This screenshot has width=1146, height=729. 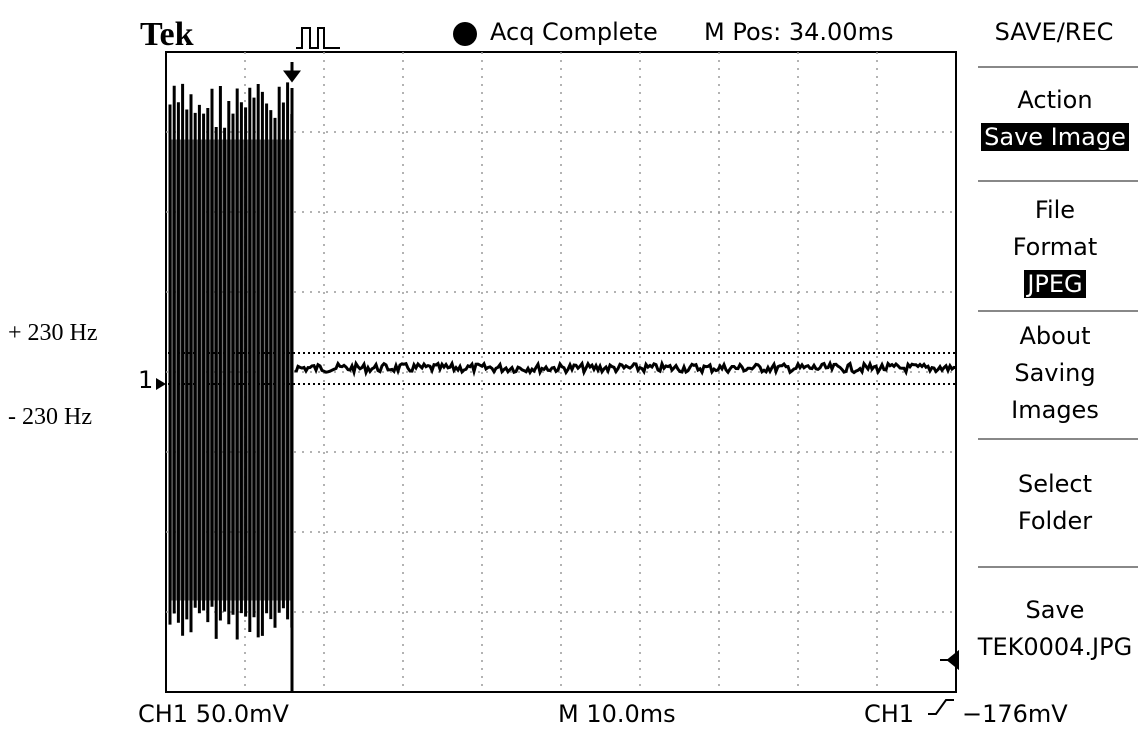 I want to click on menu-select-folder-button: Select Folder, so click(x=1055, y=503).